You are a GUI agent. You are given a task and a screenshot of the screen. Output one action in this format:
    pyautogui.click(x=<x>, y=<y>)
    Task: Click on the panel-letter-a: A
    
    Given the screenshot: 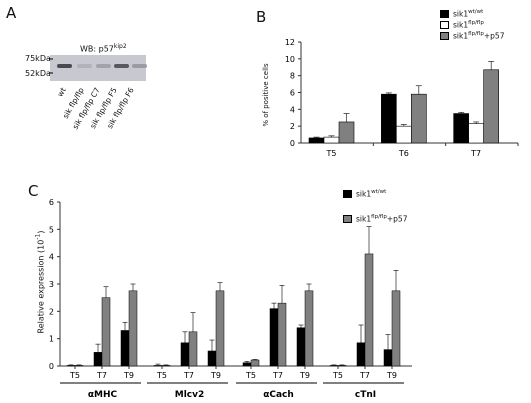 What is the action you would take?
    pyautogui.click(x=11, y=13)
    